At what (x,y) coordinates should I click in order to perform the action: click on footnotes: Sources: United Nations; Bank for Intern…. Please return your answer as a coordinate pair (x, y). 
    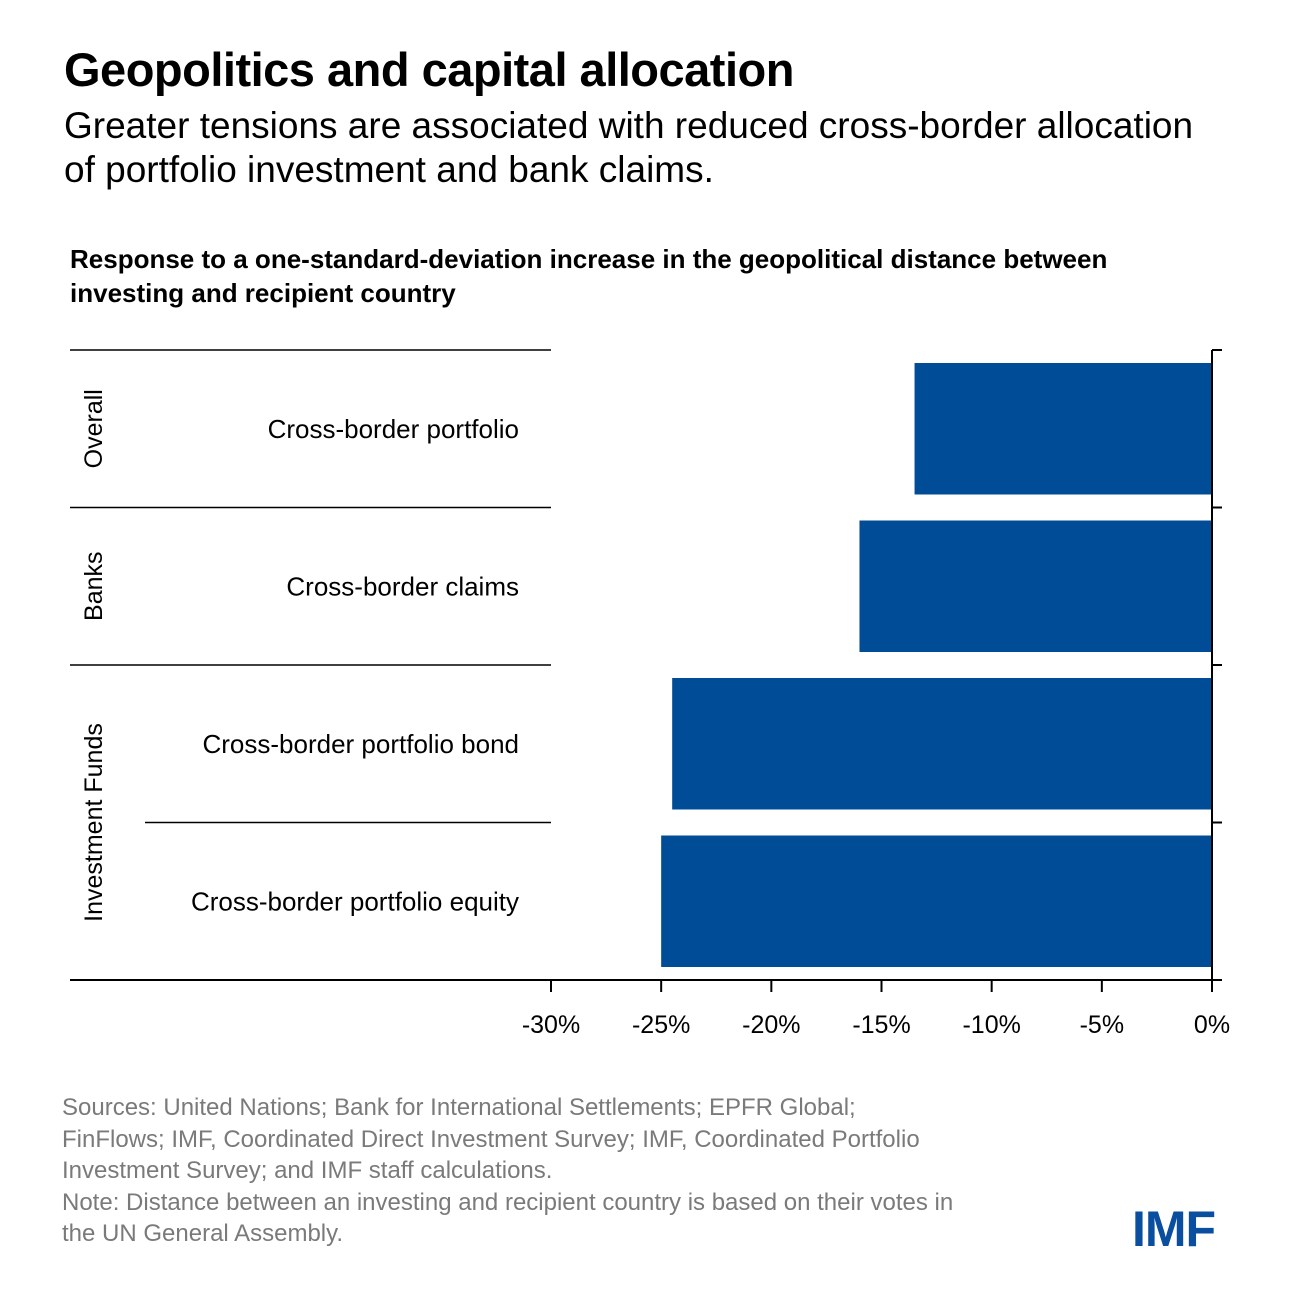
    Looking at the image, I should click on (512, 1171).